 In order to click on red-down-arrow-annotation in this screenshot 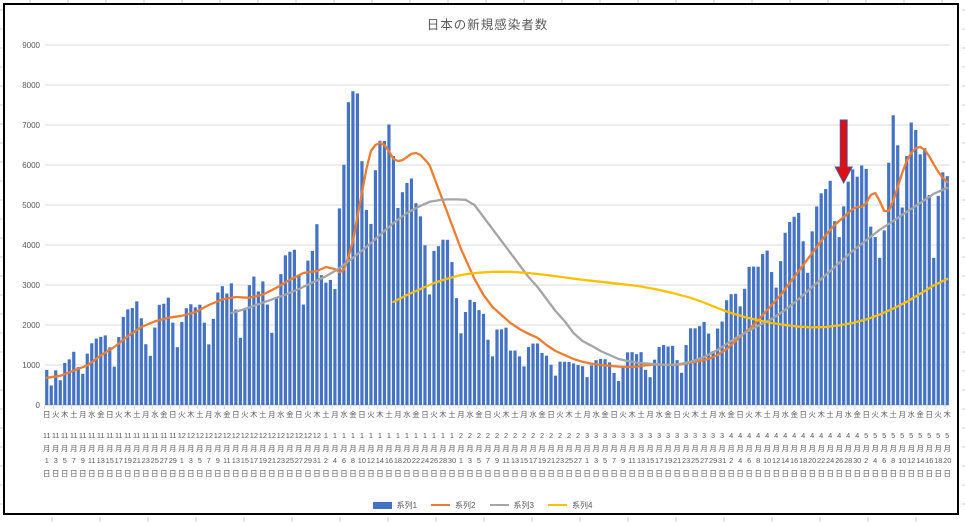, I will do `click(843, 151)`.